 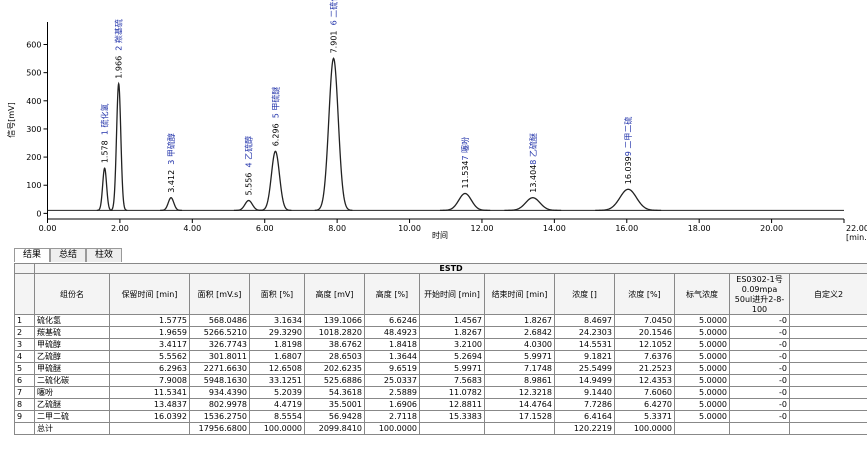 I want to click on tab-bar: 结果 总结 柱效, so click(x=68, y=255).